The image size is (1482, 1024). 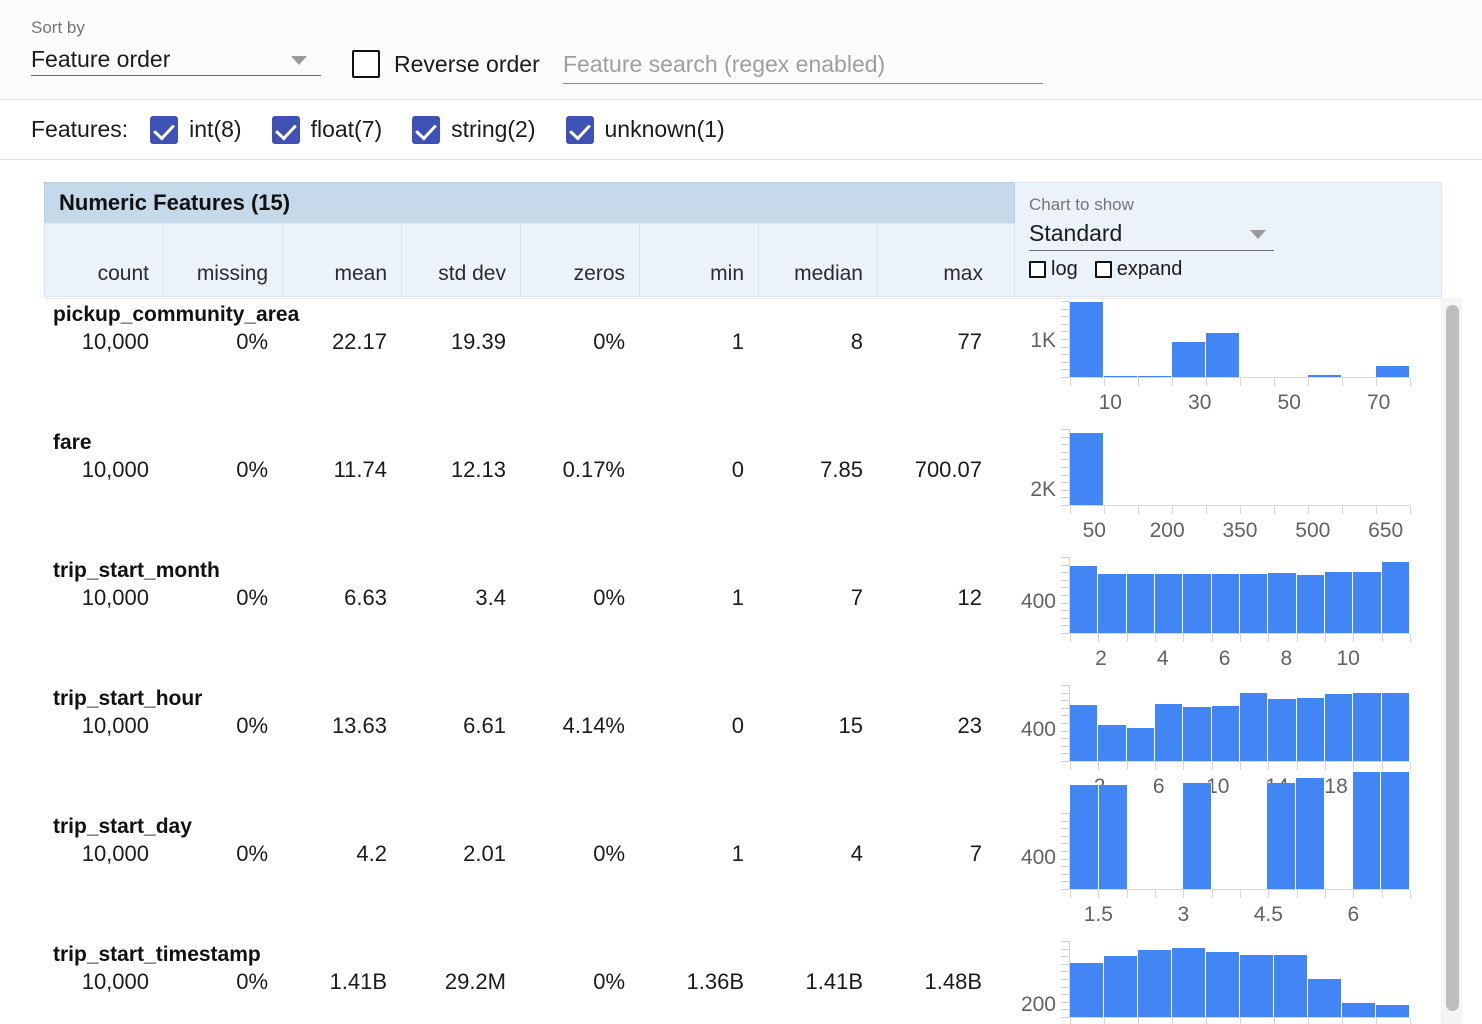 I want to click on column-header-median: median, so click(x=818, y=260).